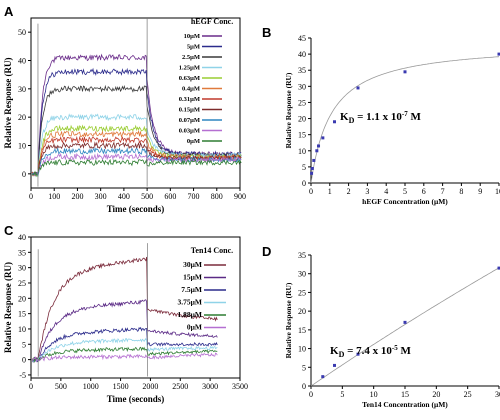 This screenshot has width=500, height=420. Describe the element at coordinates (147, 196) in the screenshot. I see `x-tick-label: 500` at that location.